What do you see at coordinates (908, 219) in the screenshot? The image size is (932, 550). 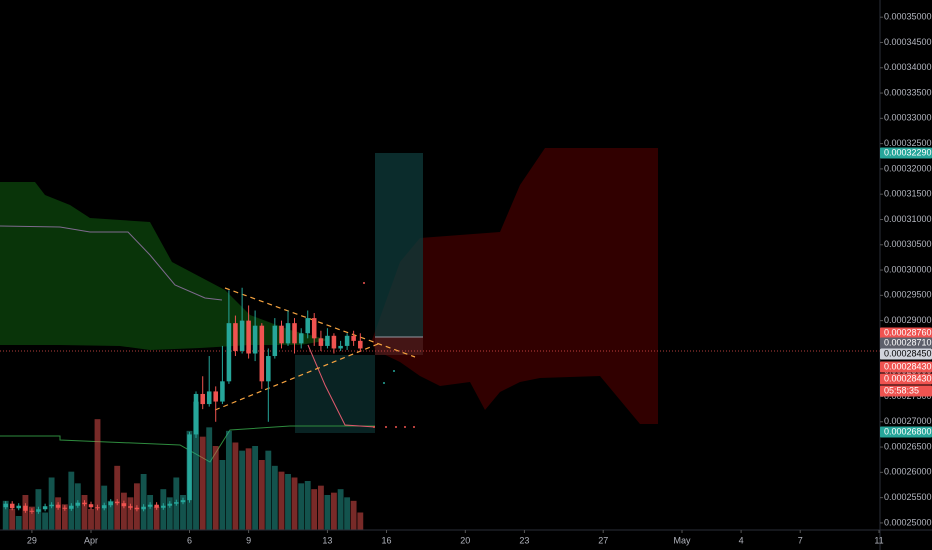 I see `y-tick-label: 0.00031000` at bounding box center [908, 219].